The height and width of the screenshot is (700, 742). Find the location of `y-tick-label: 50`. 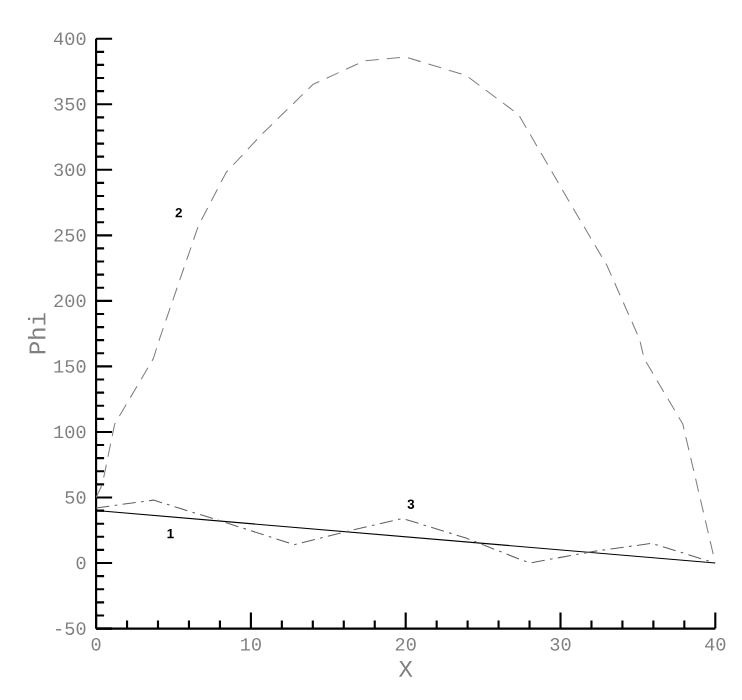

y-tick-label: 50 is located at coordinates (75, 497).